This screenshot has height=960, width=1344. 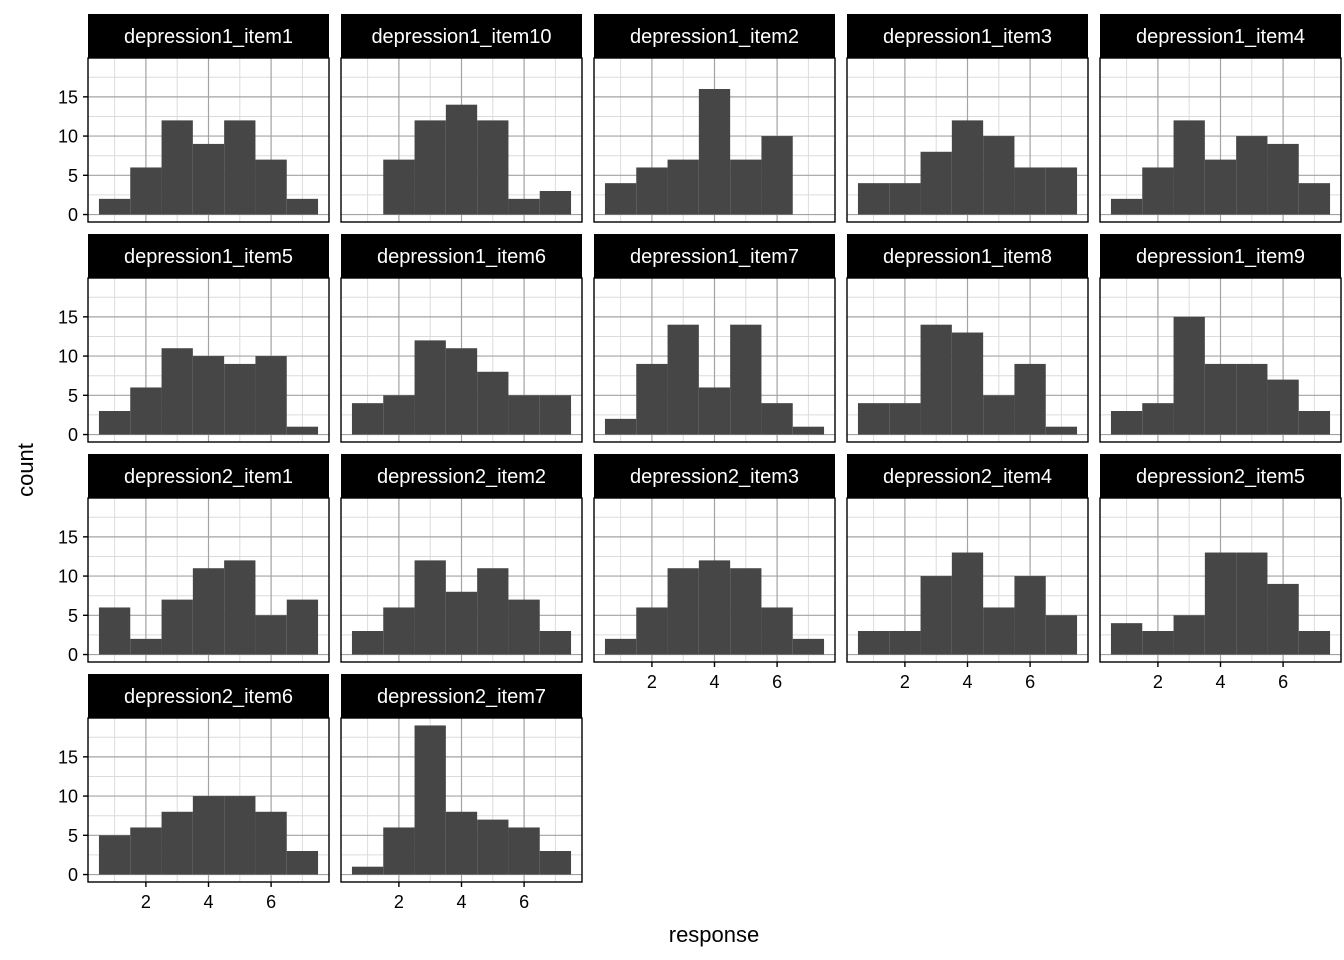 What do you see at coordinates (208, 477) in the screenshot?
I see `facet-strip-label: depression2_item1` at bounding box center [208, 477].